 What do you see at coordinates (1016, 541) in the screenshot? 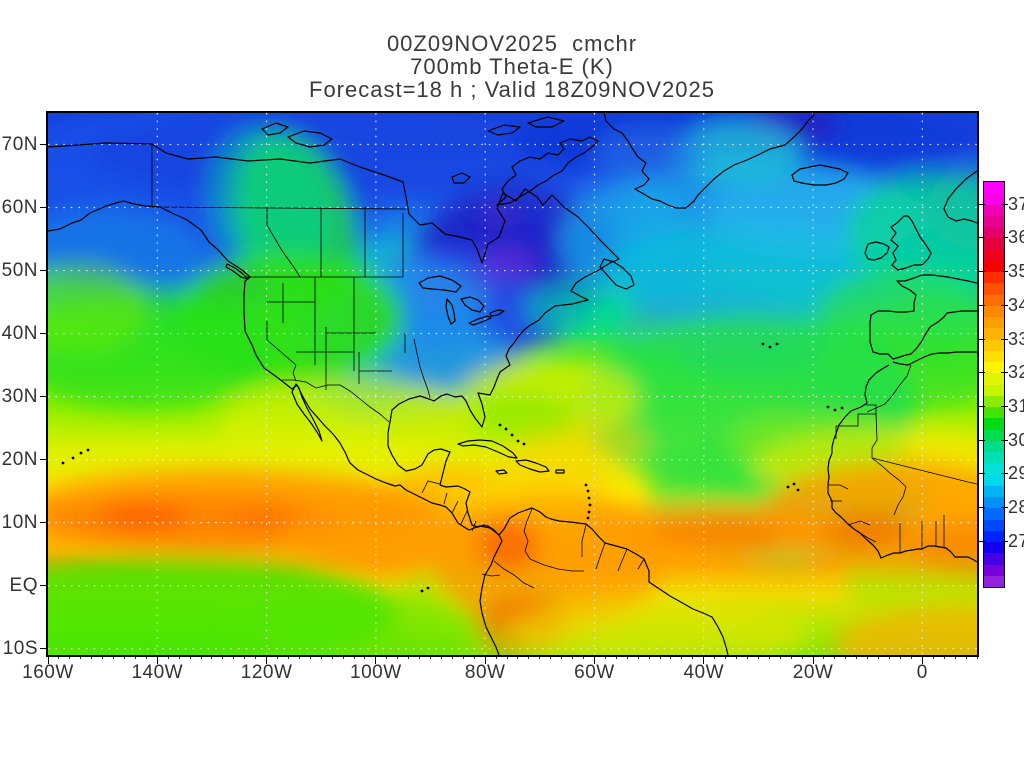
I see `colorbar-tick-label: 276` at bounding box center [1016, 541].